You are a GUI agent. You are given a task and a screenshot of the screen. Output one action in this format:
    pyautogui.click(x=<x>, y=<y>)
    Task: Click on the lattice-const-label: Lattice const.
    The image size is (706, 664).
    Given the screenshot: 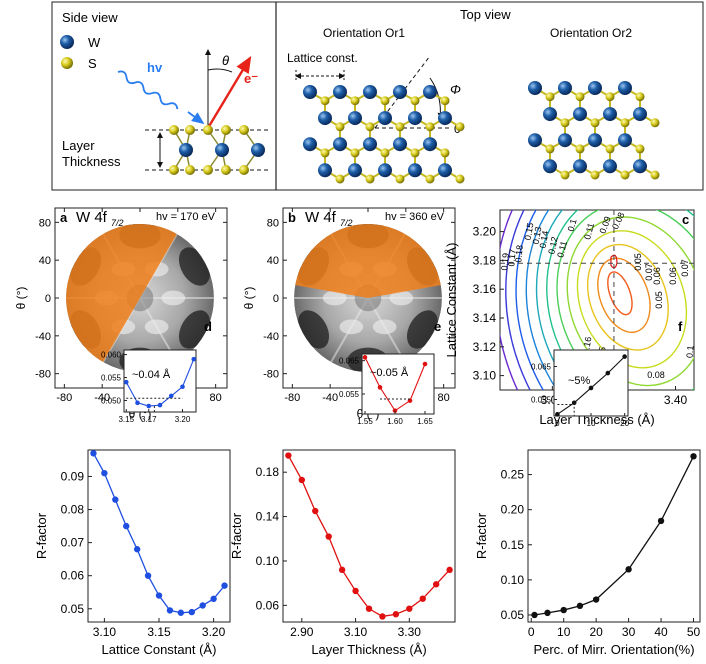 What is the action you would take?
    pyautogui.click(x=322, y=58)
    